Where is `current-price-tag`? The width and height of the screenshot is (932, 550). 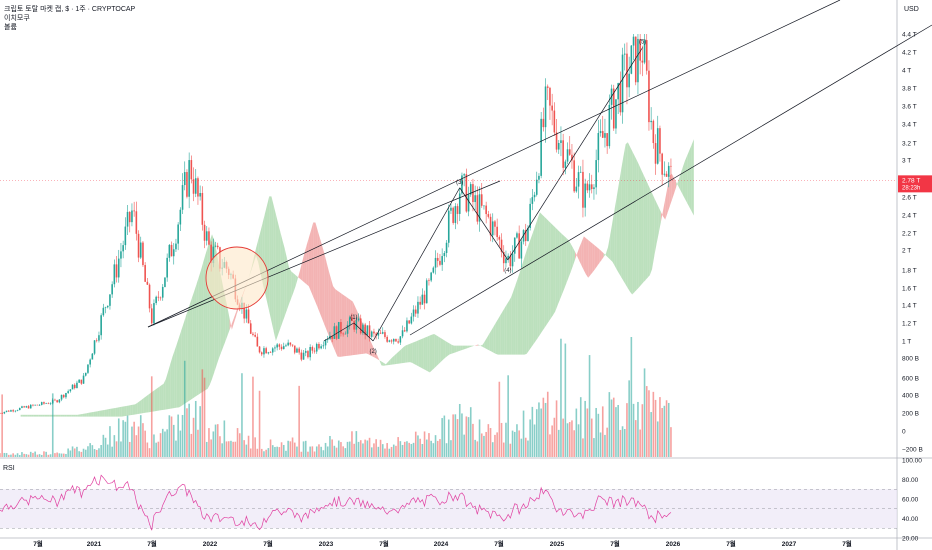 current-price-tag is located at coordinates (915, 184).